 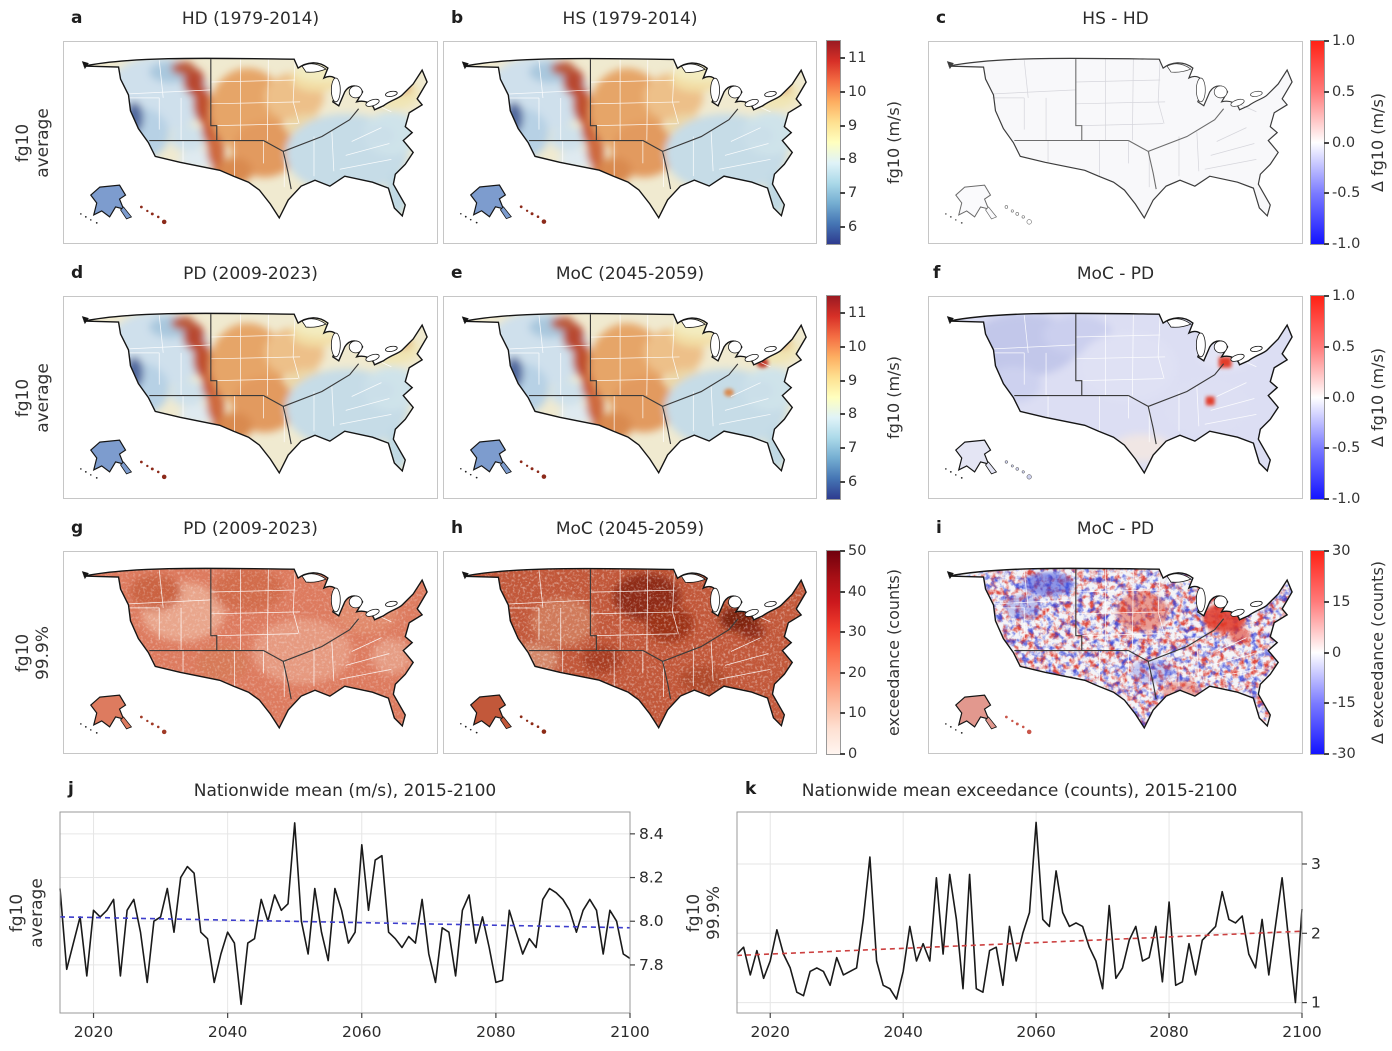 I want to click on y-tick-label: 2, so click(x=1316, y=933).